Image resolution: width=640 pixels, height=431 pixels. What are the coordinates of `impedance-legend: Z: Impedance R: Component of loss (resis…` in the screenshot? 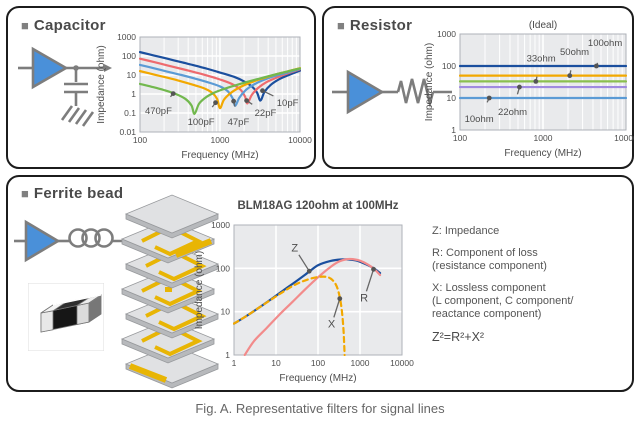 It's located at (532, 284).